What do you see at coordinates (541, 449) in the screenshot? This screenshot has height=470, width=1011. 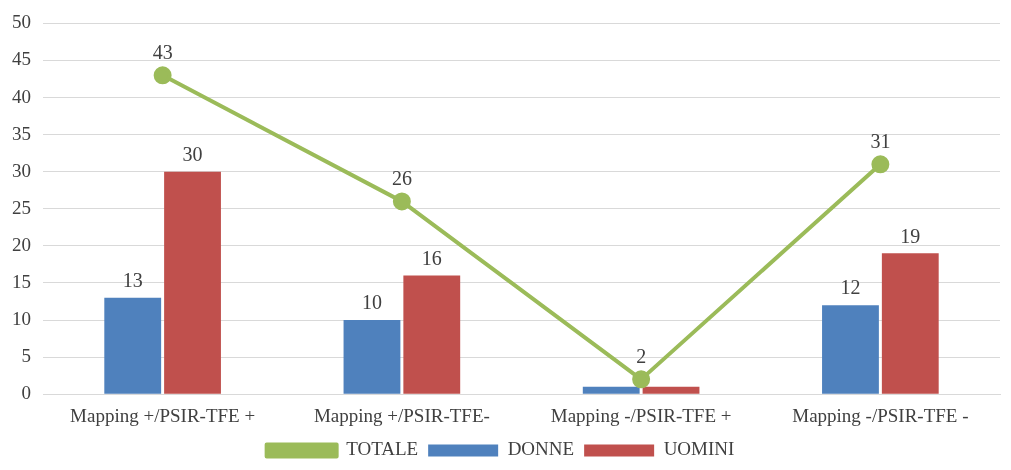 I see `legend-label: DONNE` at bounding box center [541, 449].